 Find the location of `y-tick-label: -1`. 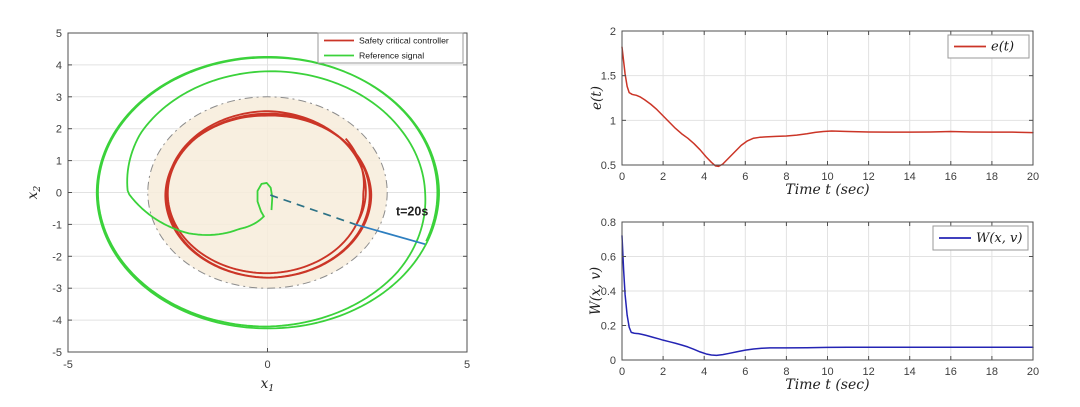

y-tick-label: -1 is located at coordinates (57, 225).